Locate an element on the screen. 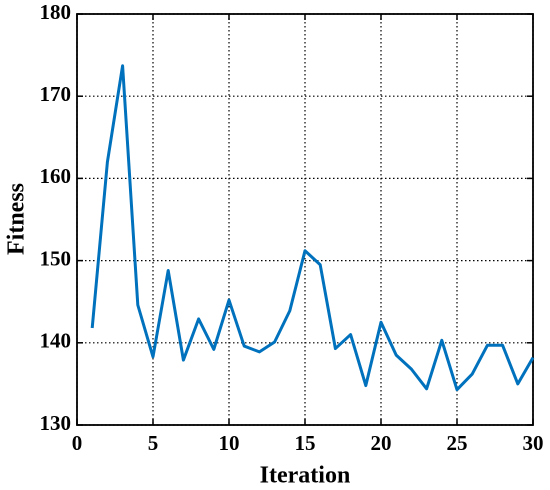 The height and width of the screenshot is (490, 550). x-tick-label: 25 is located at coordinates (457, 443).